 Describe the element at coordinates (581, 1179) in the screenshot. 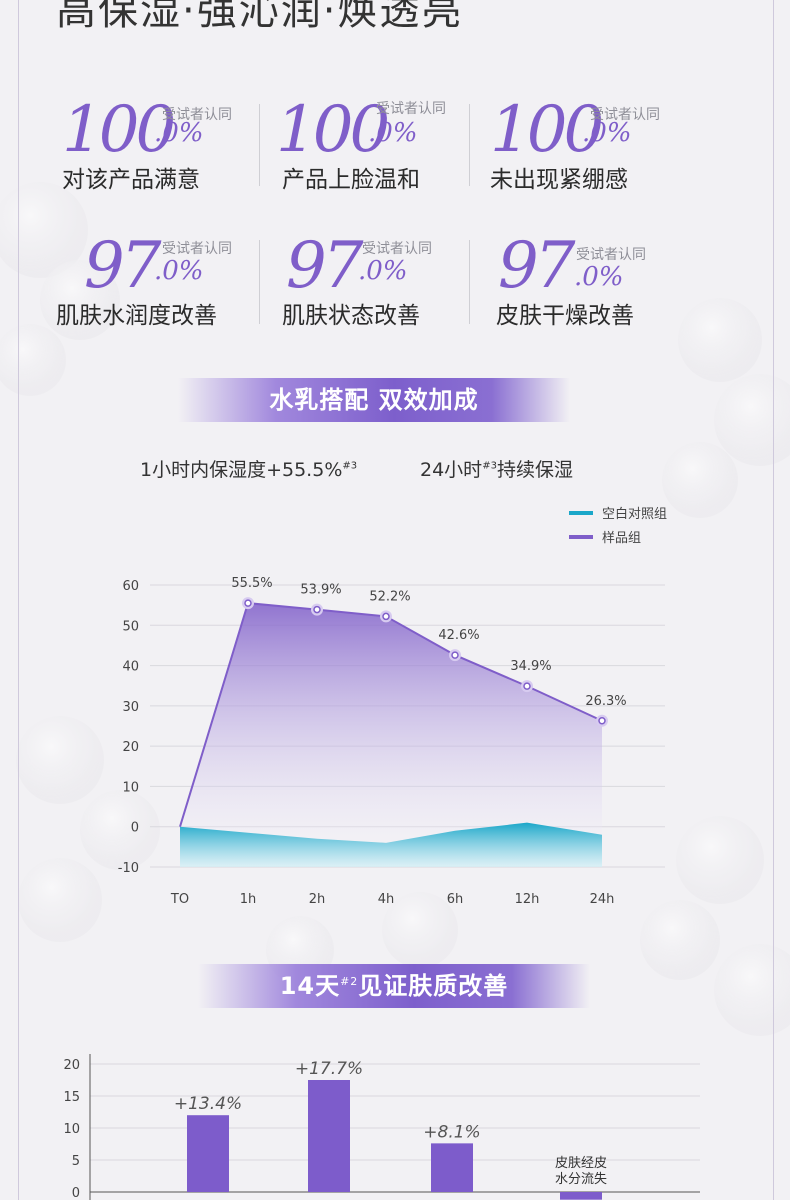

I see `bar-label: 水分流失` at that location.